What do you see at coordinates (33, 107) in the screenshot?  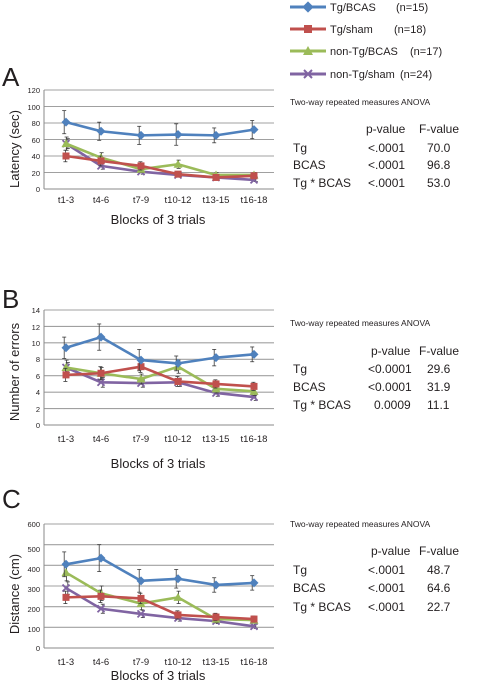 I see `panel-a-ytick: 100` at bounding box center [33, 107].